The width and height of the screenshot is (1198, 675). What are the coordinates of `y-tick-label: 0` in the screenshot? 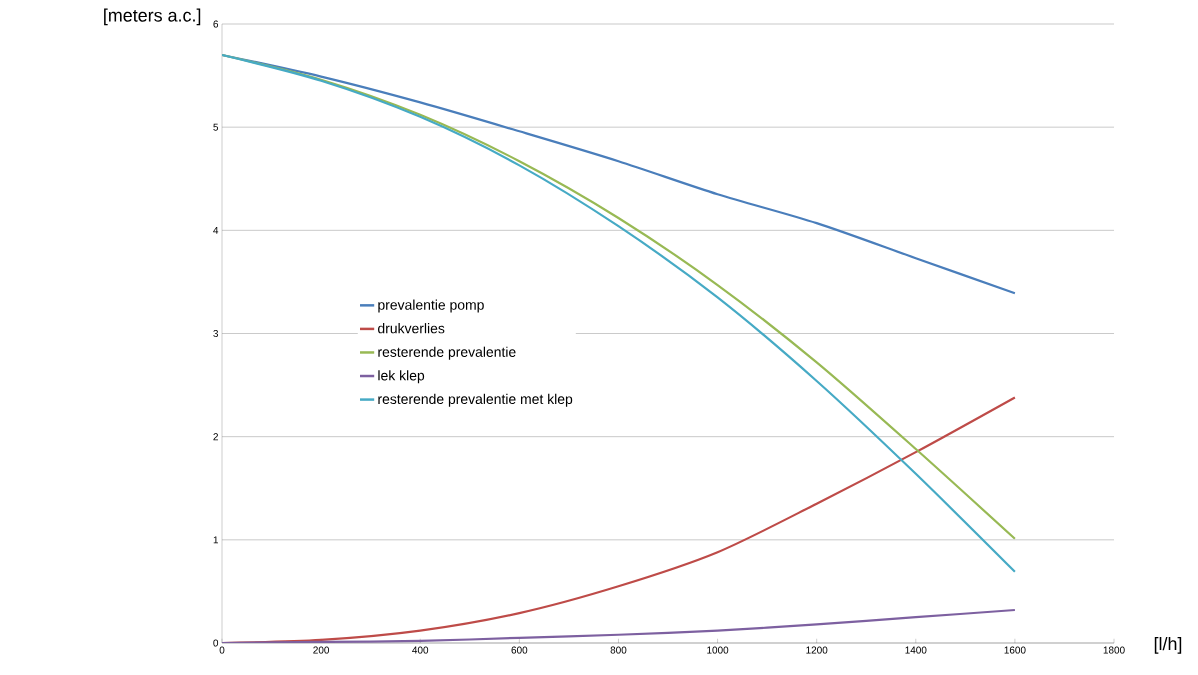 It's located at (216, 643).